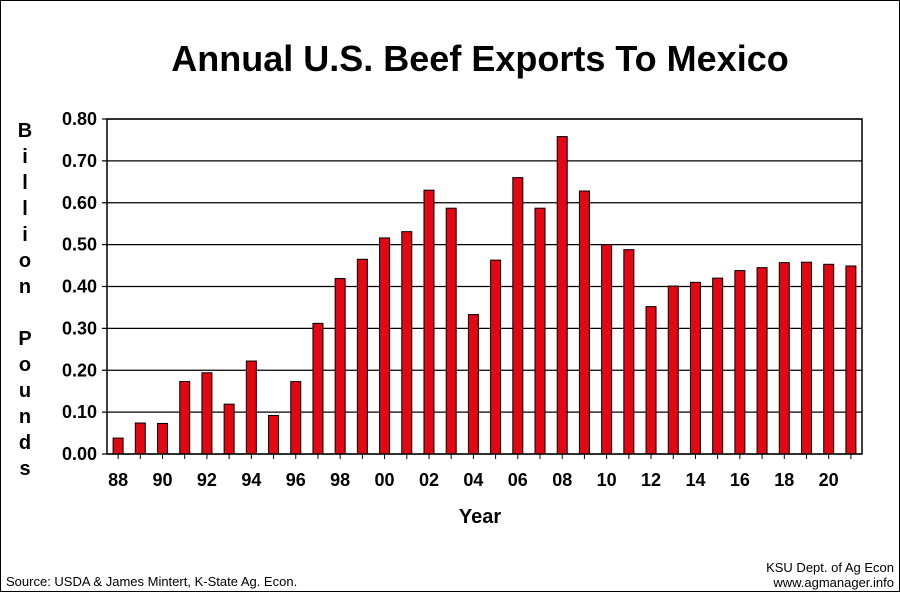 Image resolution: width=900 pixels, height=592 pixels. Describe the element at coordinates (79, 454) in the screenshot. I see `y-tick-label: 0.00` at that location.